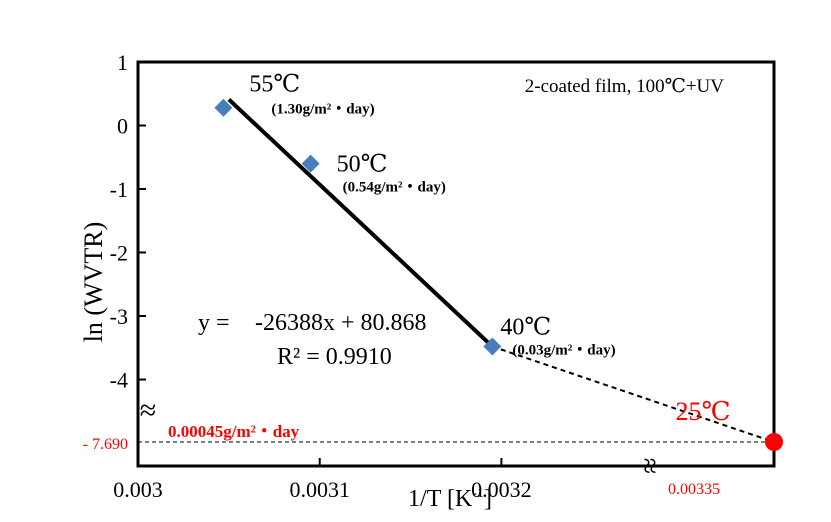 This screenshot has height=522, width=831. What do you see at coordinates (362, 165) in the screenshot?
I see `point-temp-label: 50℃` at bounding box center [362, 165].